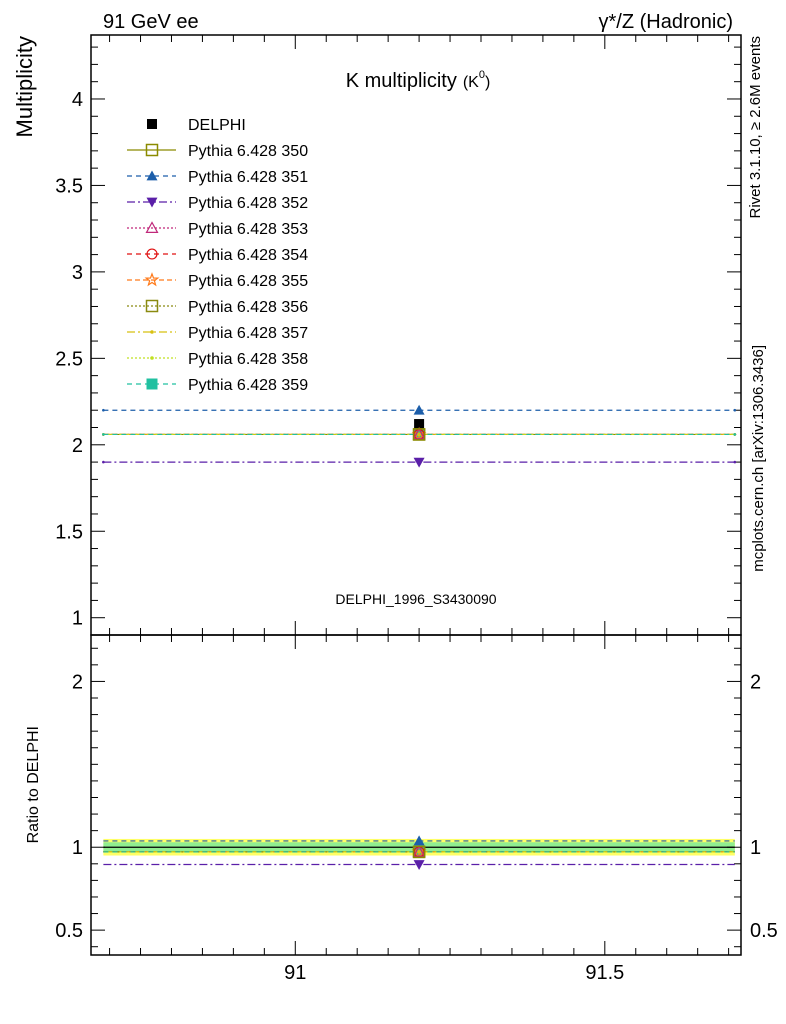 The image size is (786, 1024). Describe the element at coordinates (482, 75) in the screenshot. I see `chart-title-sup: 0` at that location.